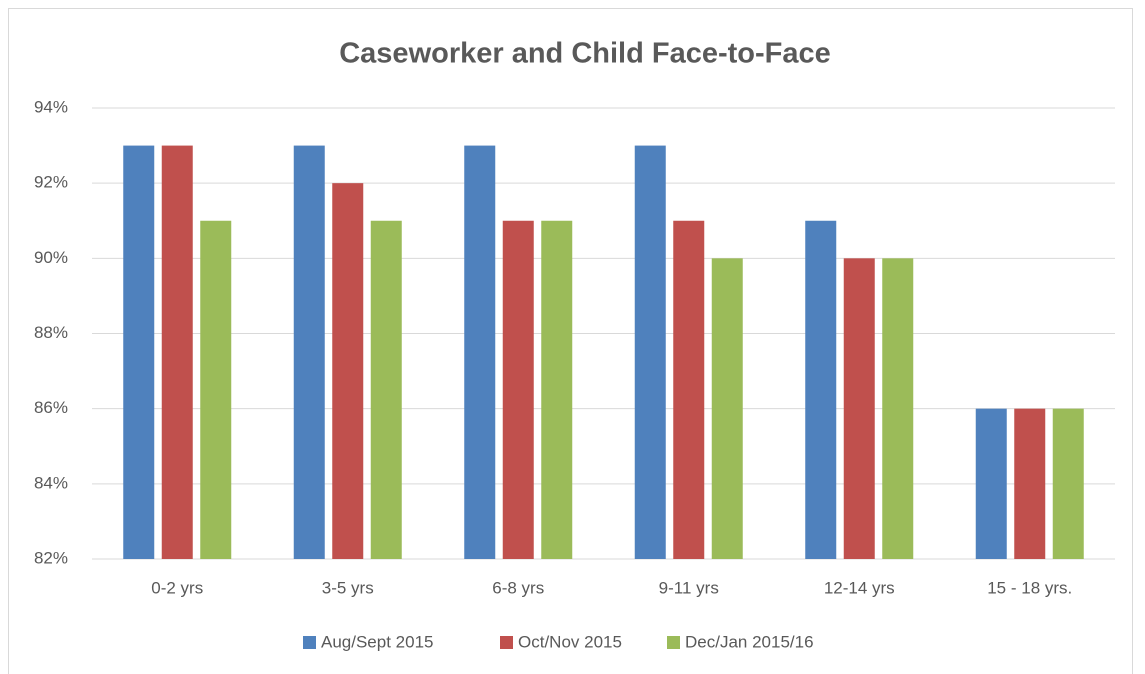 The height and width of the screenshot is (674, 1145). I want to click on x-tick-label: 15 - 18 yrs., so click(1029, 587).